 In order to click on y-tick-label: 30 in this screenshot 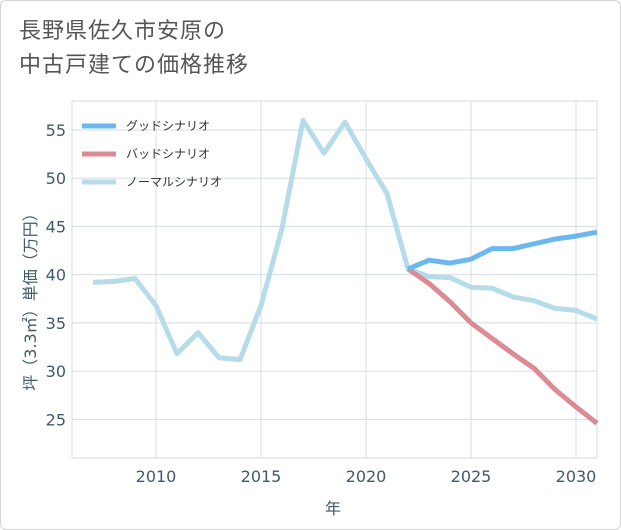, I will do `click(56, 371)`.